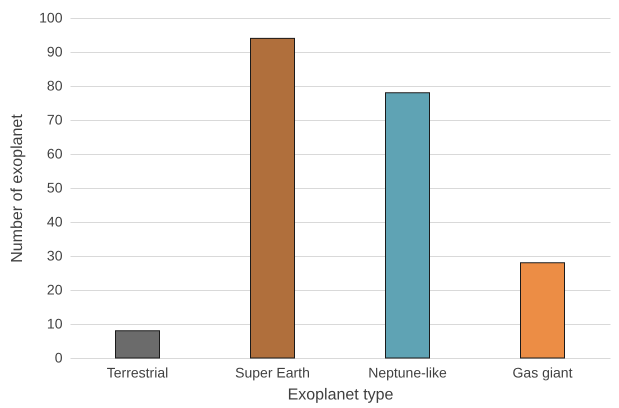 The height and width of the screenshot is (408, 619). What do you see at coordinates (341, 395) in the screenshot?
I see `x-axis-title: Exoplanet type` at bounding box center [341, 395].